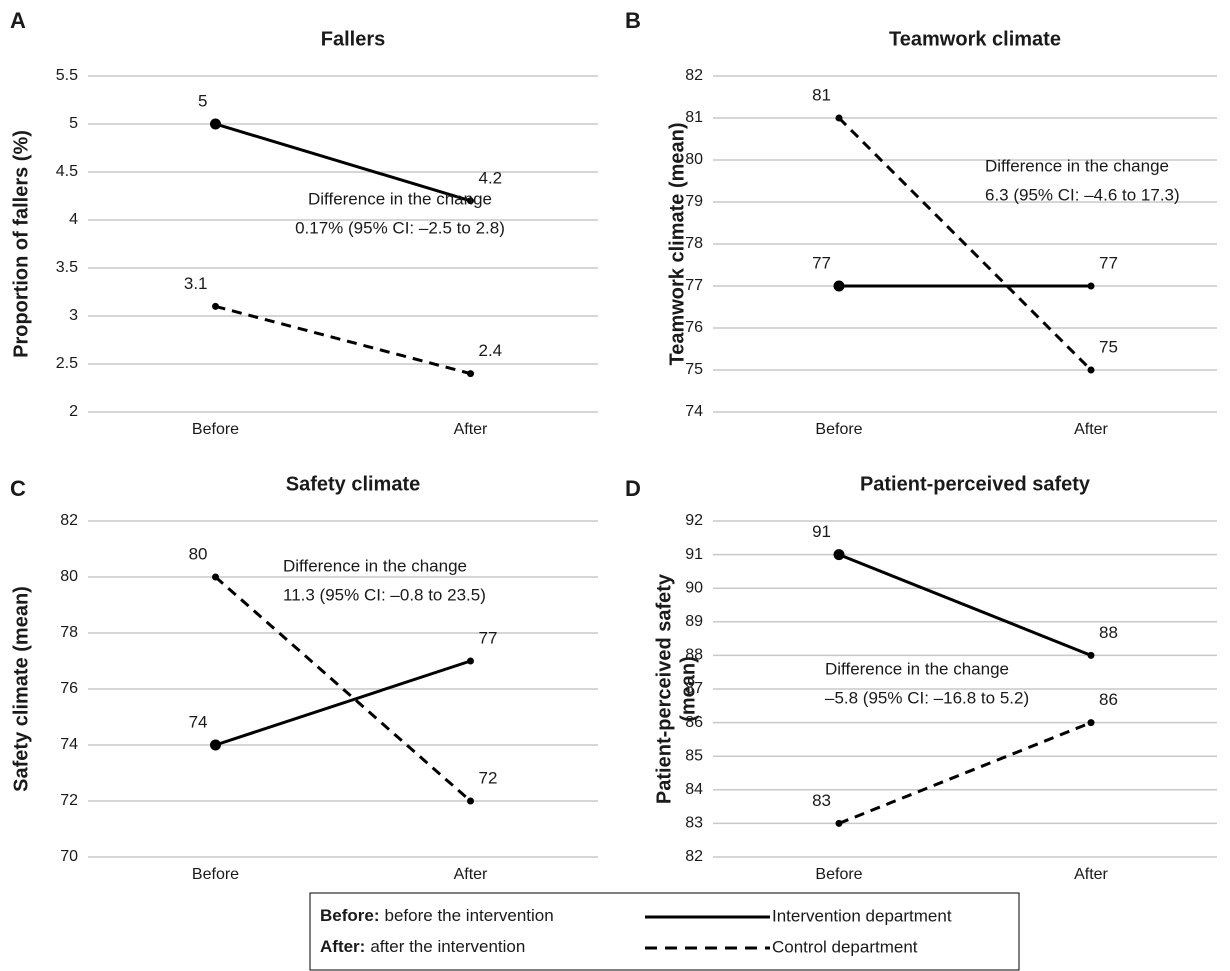  Describe the element at coordinates (975, 39) in the screenshot. I see `chart-title: Teamwork climate` at that location.